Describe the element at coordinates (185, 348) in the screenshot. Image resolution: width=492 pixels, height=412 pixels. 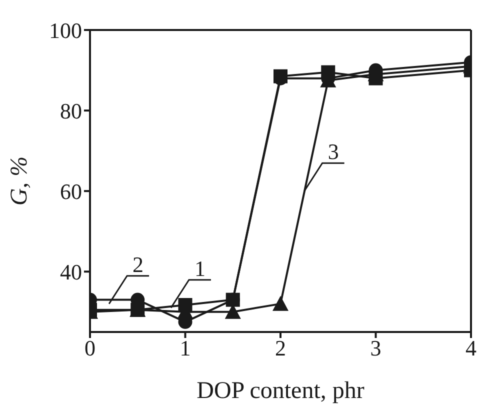
I see `x-tick-label: 1` at that location.